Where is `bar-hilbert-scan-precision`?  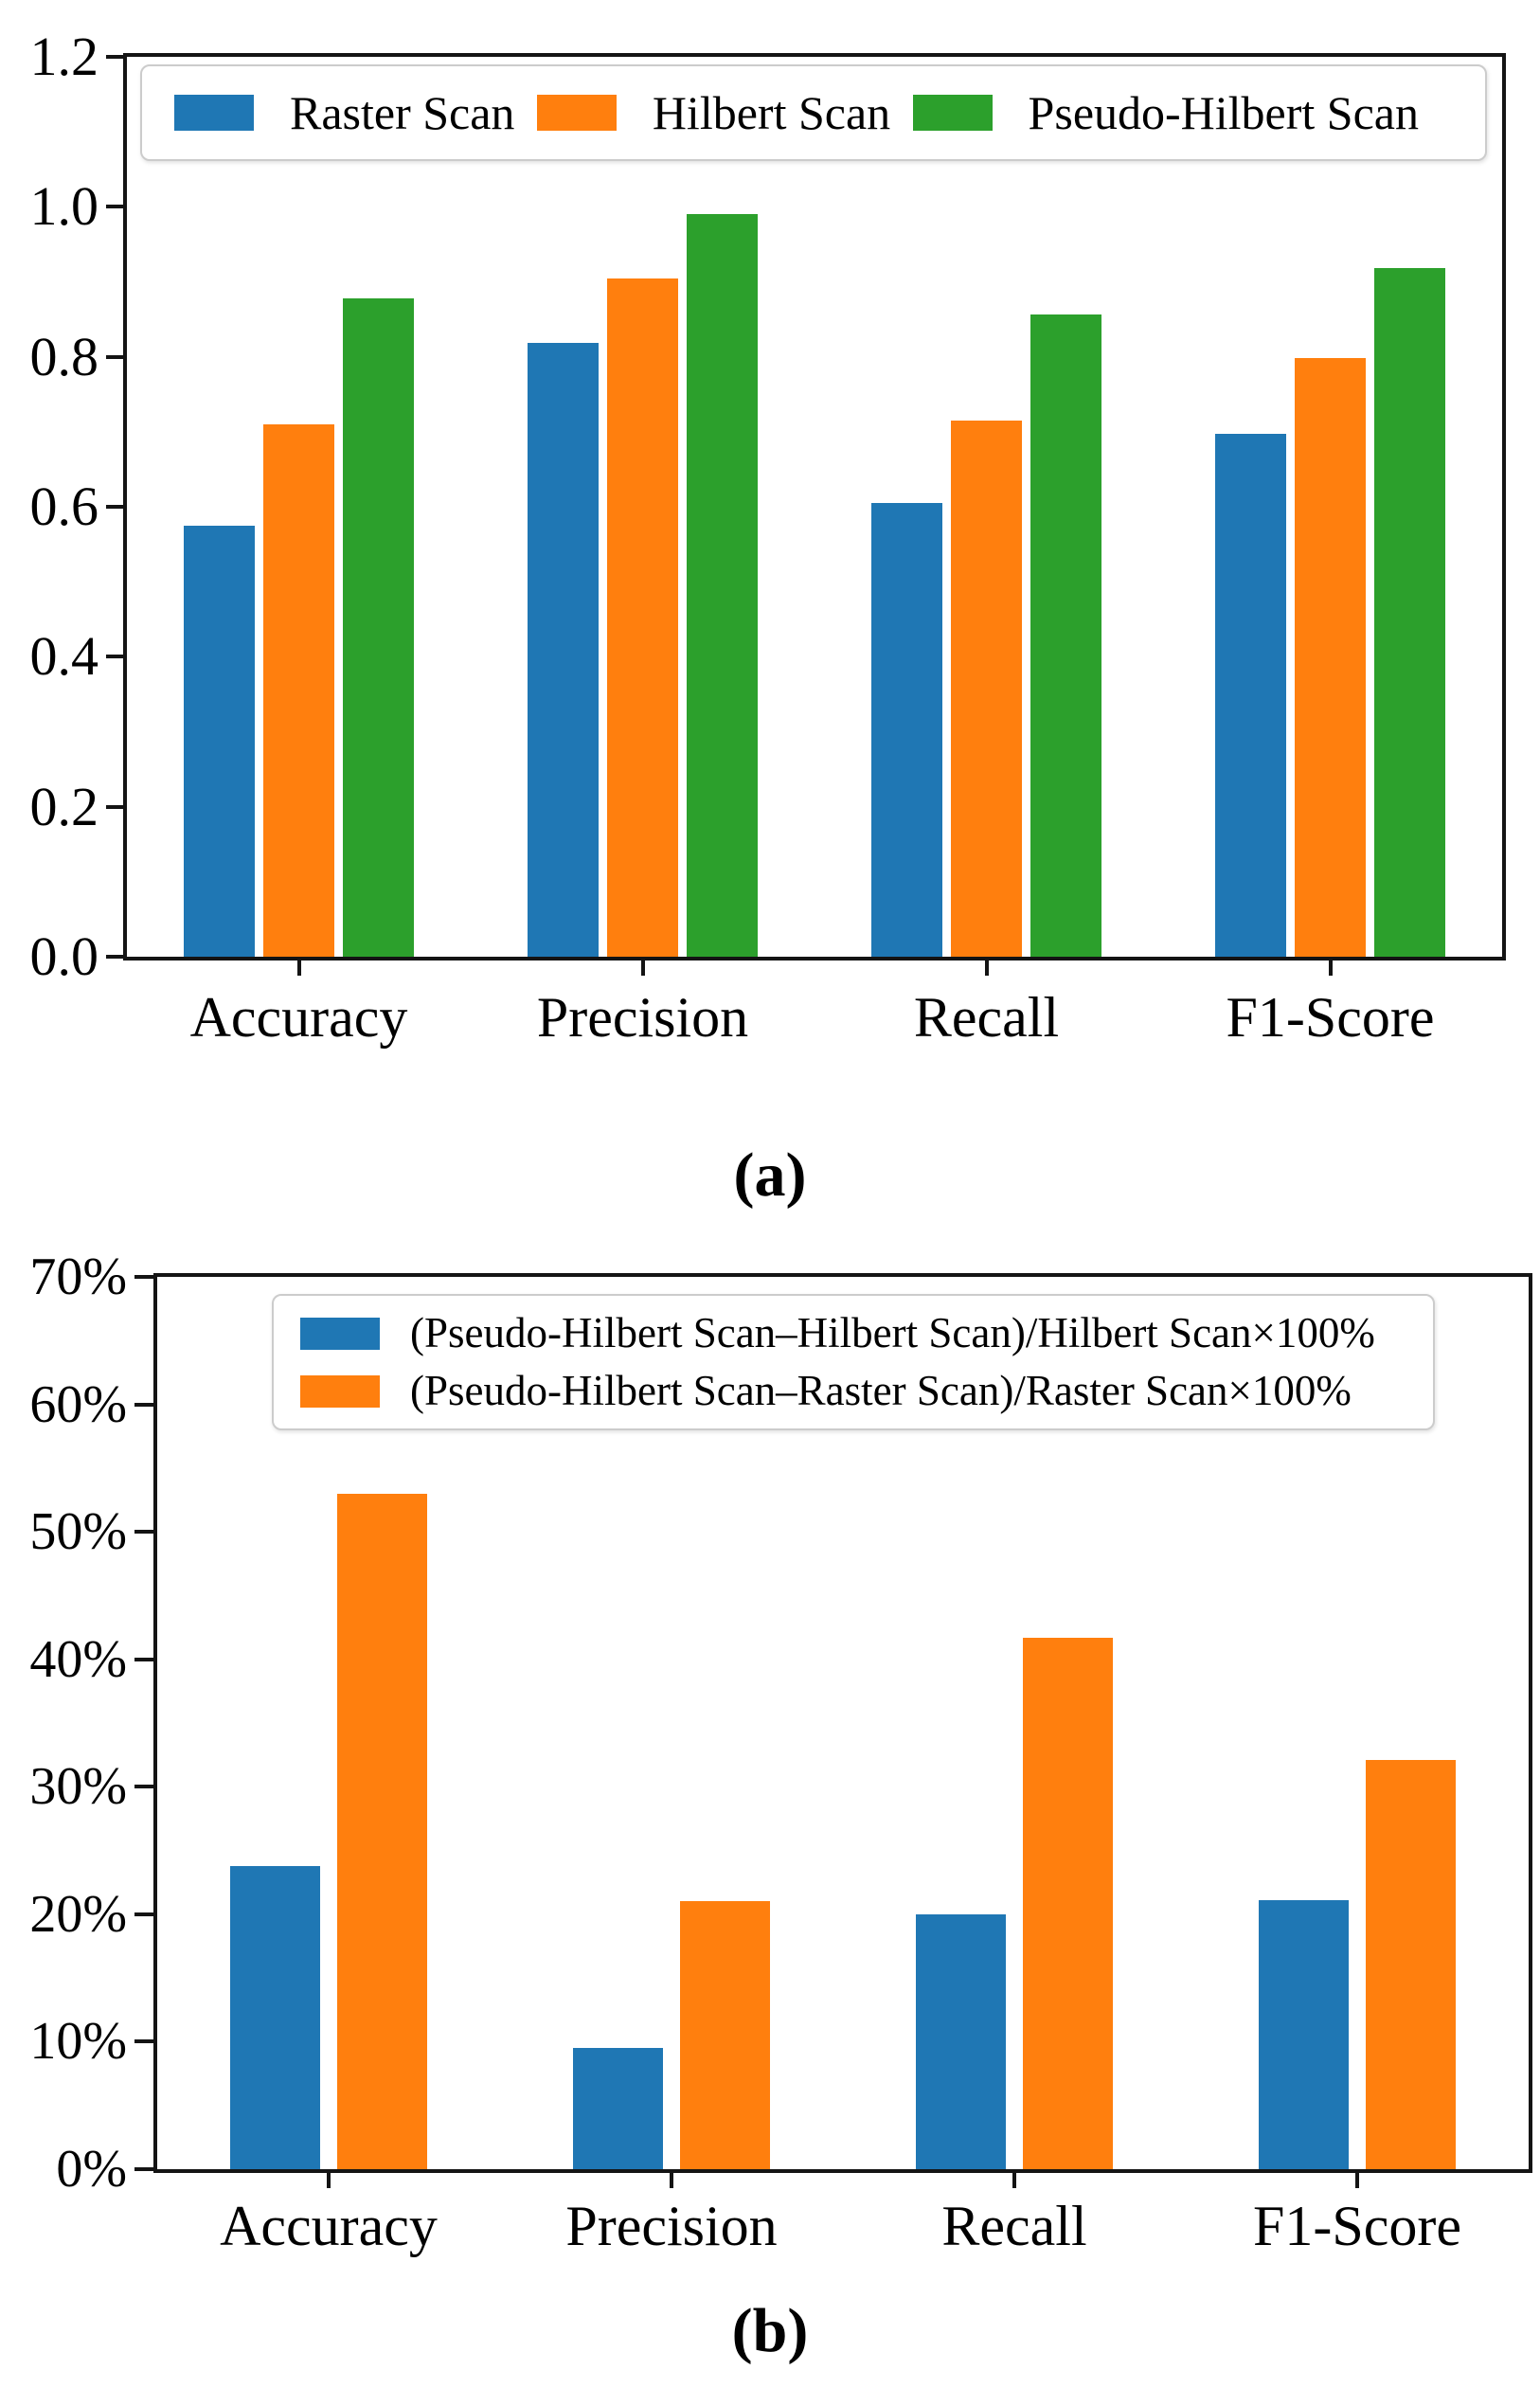
bar-hilbert-scan-precision is located at coordinates (642, 617).